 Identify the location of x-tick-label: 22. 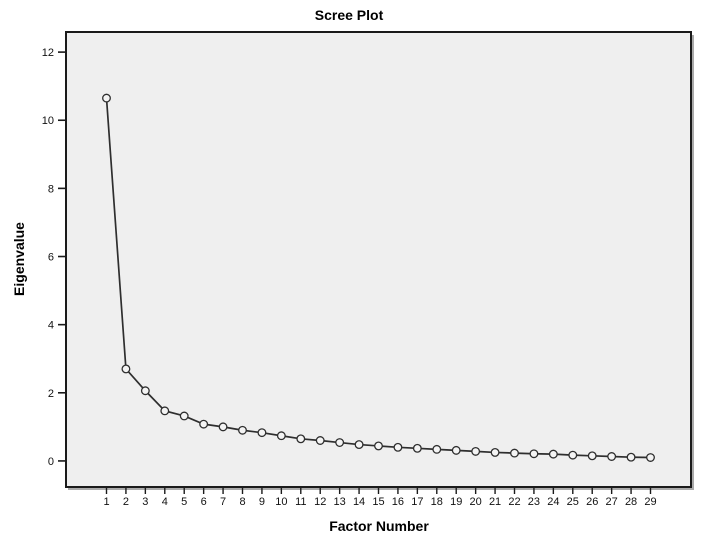
(514, 502).